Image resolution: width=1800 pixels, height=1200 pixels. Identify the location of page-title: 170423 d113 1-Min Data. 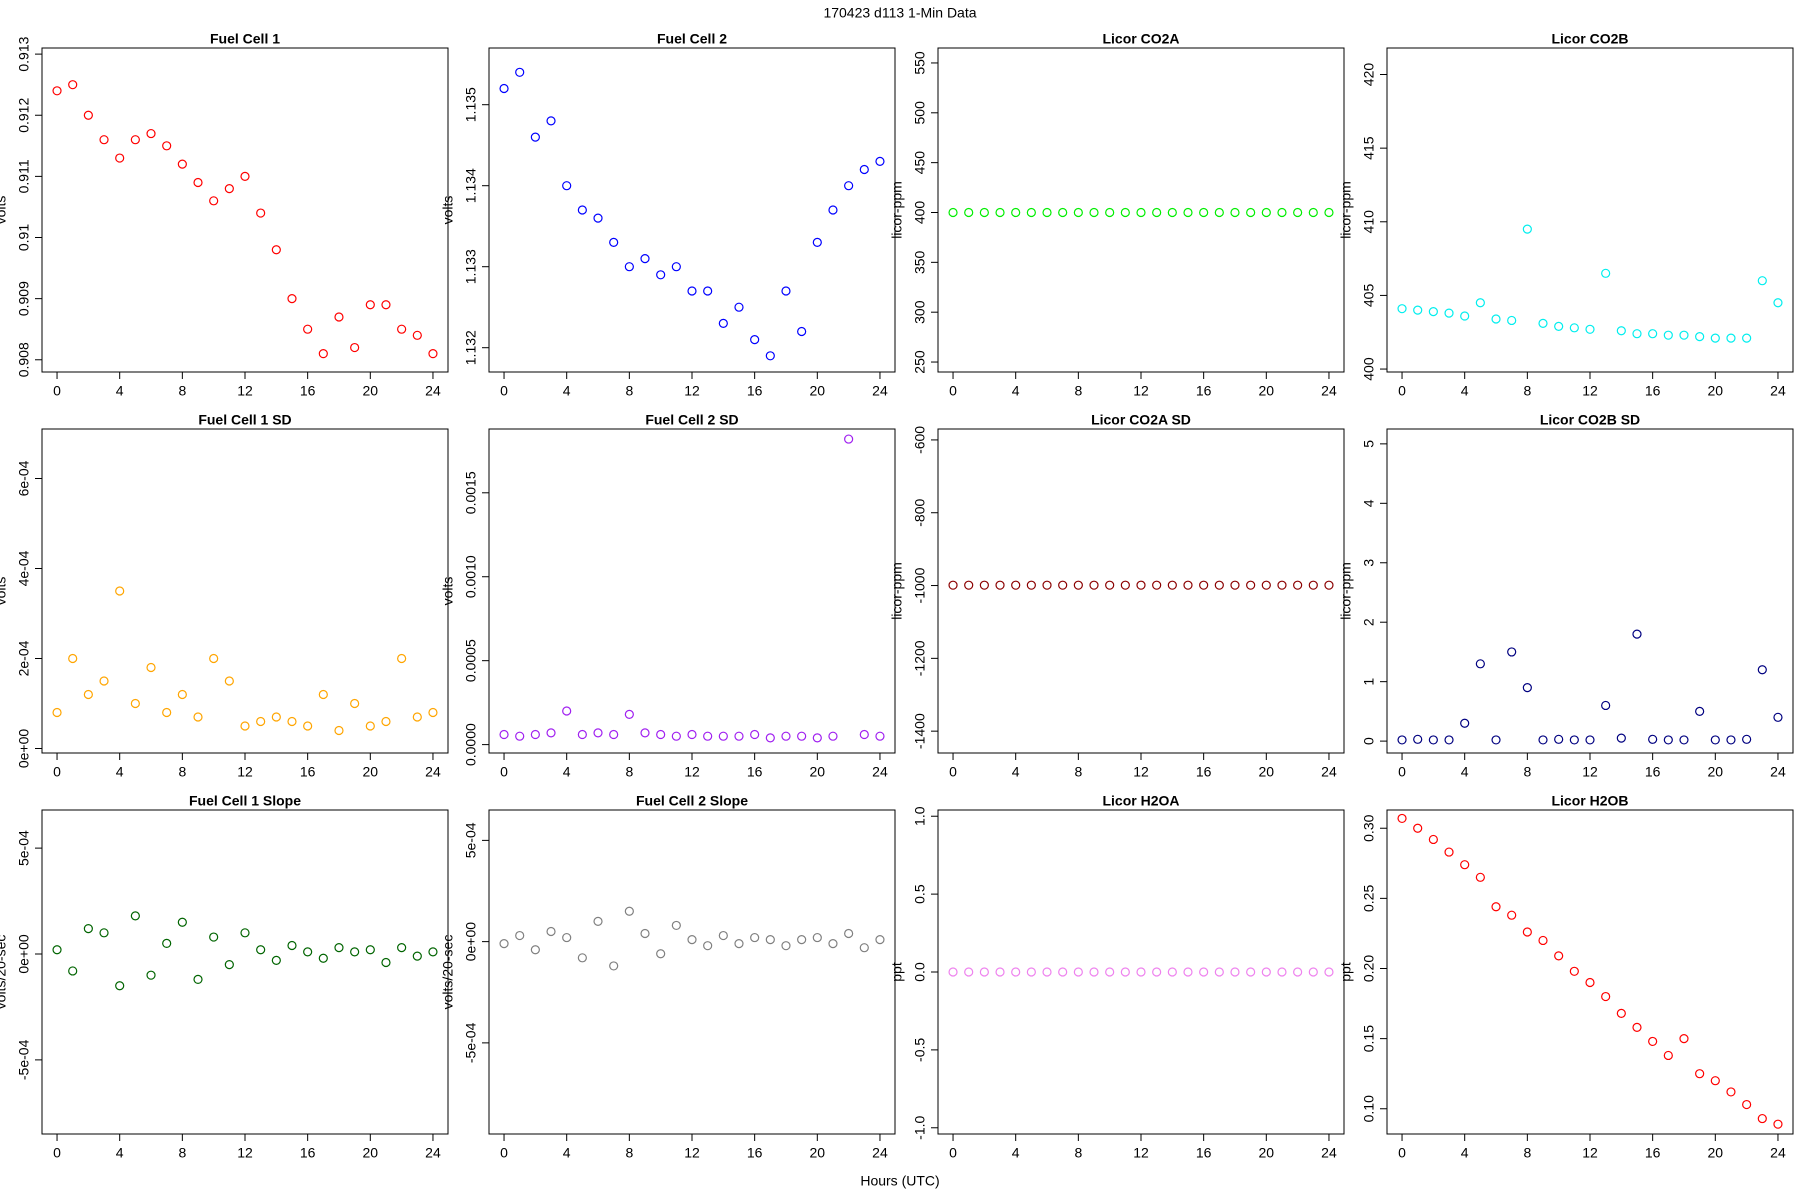
(899, 13).